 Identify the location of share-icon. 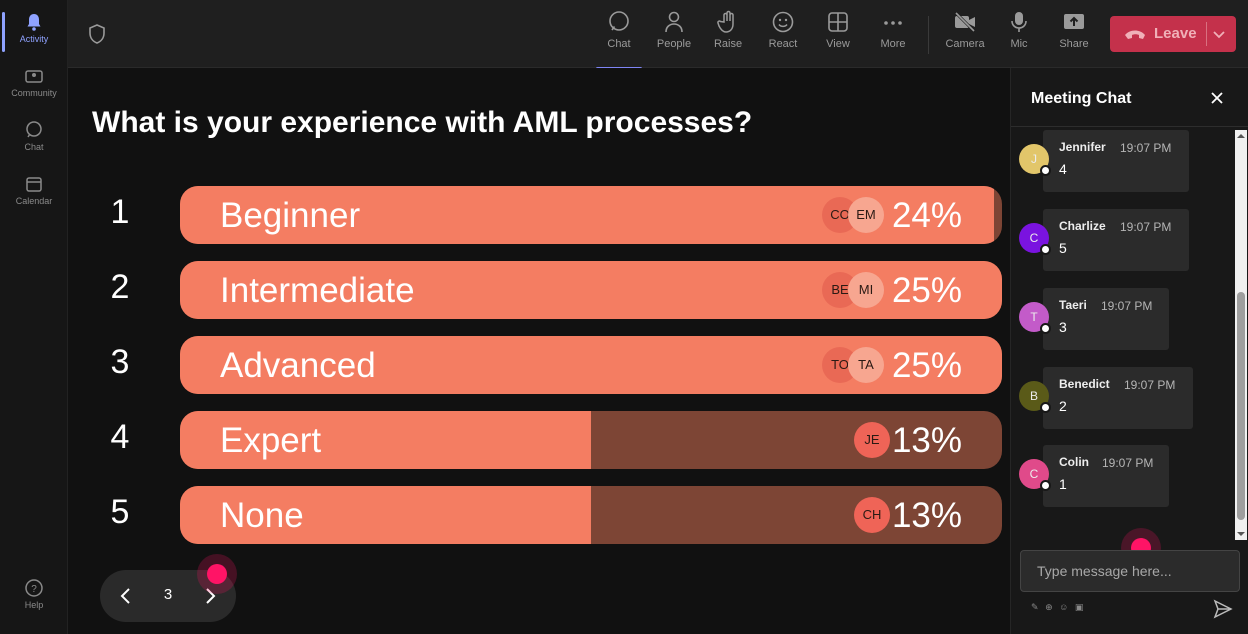
(1074, 21).